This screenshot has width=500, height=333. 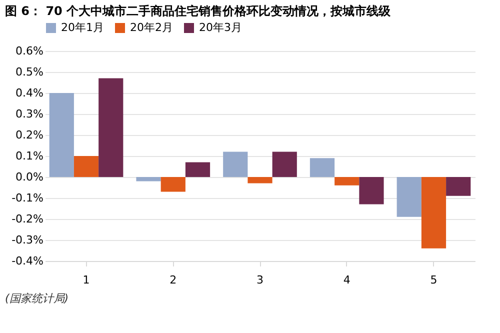 What do you see at coordinates (28, 240) in the screenshot?
I see `y-tick-label: -0.3%` at bounding box center [28, 240].